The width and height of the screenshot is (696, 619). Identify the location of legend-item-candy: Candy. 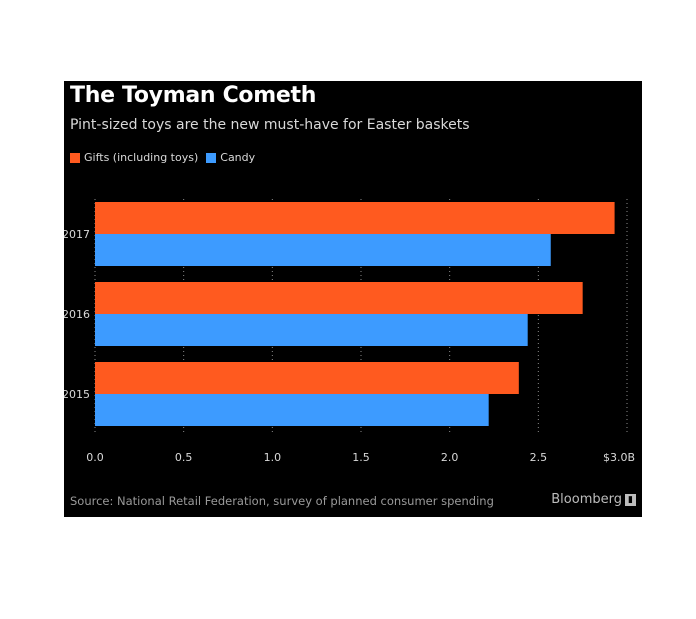
(230, 157).